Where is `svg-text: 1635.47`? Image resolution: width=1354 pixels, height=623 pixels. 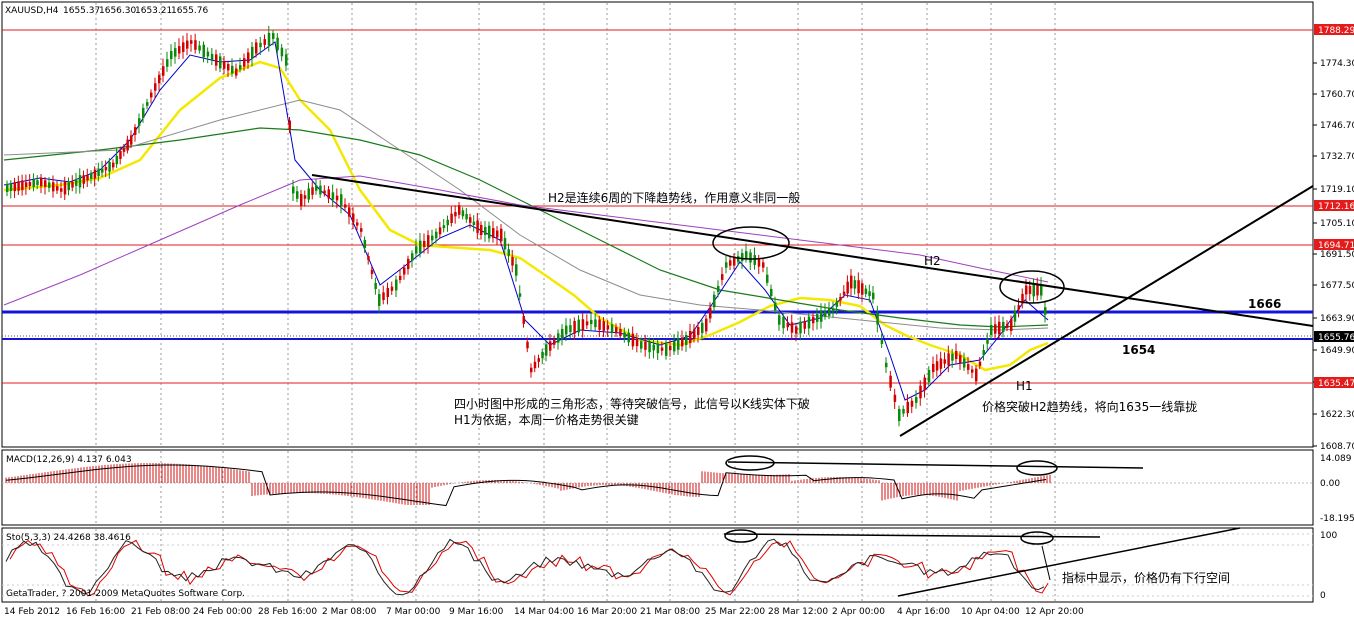
svg-text: 1635.47 is located at coordinates (1336, 384).